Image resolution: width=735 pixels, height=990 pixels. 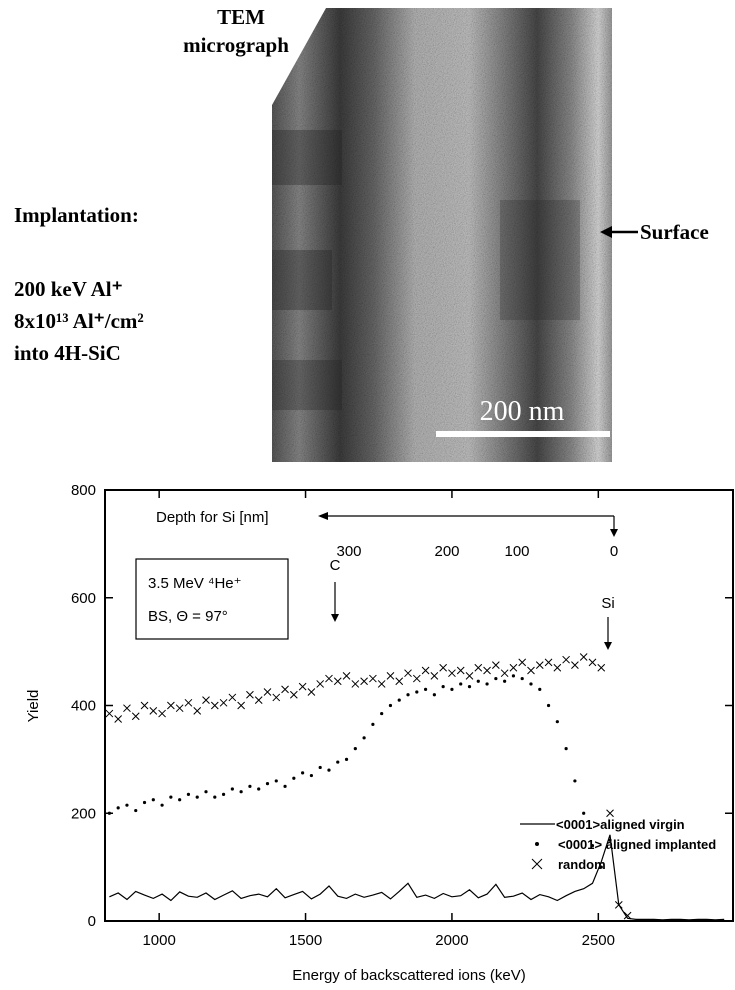 I want to click on x-tick-label: 2500, so click(x=598, y=940).